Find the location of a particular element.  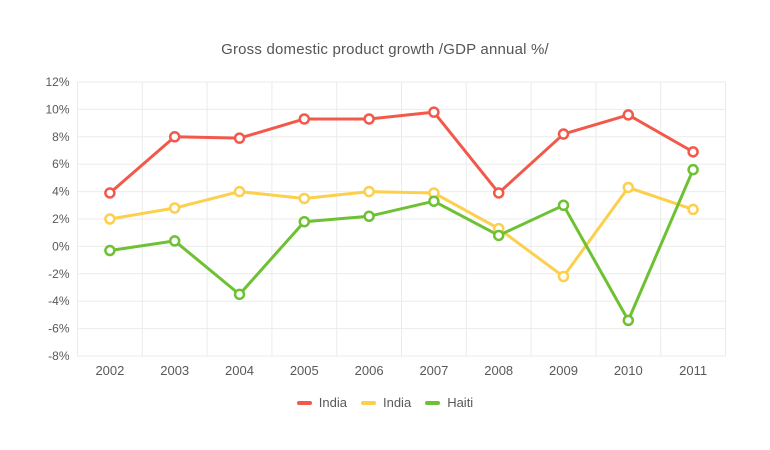

data-point-haiti-2009 is located at coordinates (563, 205).